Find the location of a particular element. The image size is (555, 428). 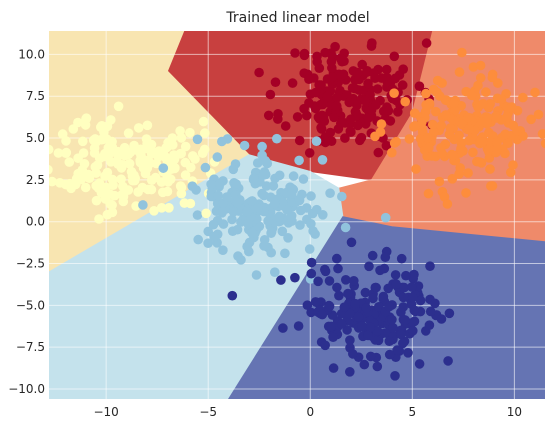

y-tick-label: 7.5 is located at coordinates (35, 96).